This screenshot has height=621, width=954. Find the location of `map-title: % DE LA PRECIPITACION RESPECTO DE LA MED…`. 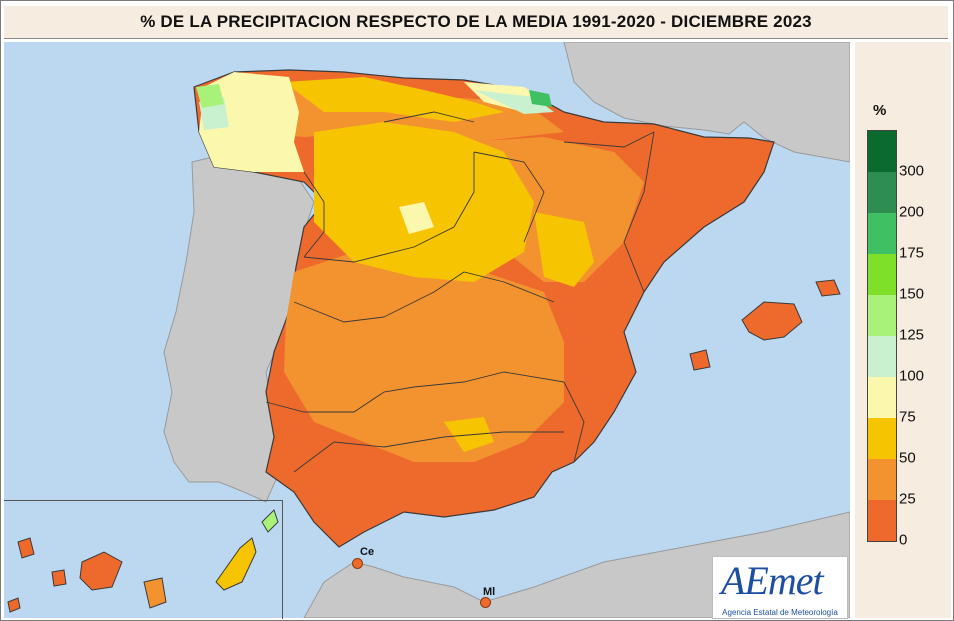

map-title: % DE LA PRECIPITACION RESPECTO DE LA MED… is located at coordinates (476, 21).